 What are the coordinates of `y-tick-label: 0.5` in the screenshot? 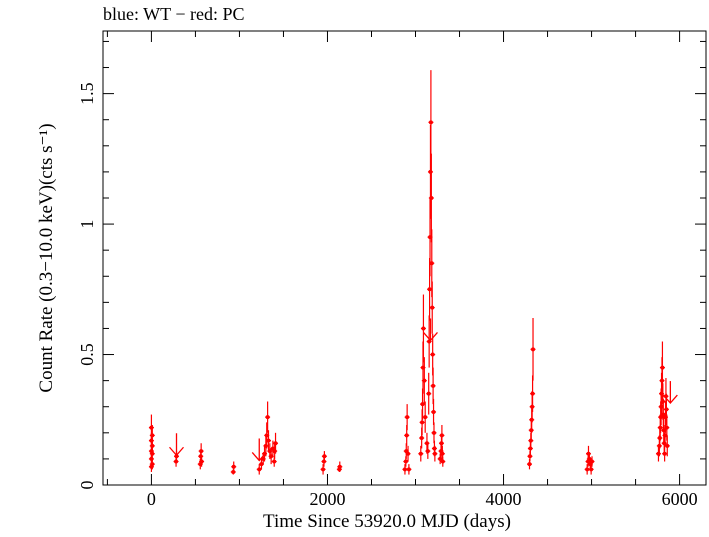 It's located at (87, 354).